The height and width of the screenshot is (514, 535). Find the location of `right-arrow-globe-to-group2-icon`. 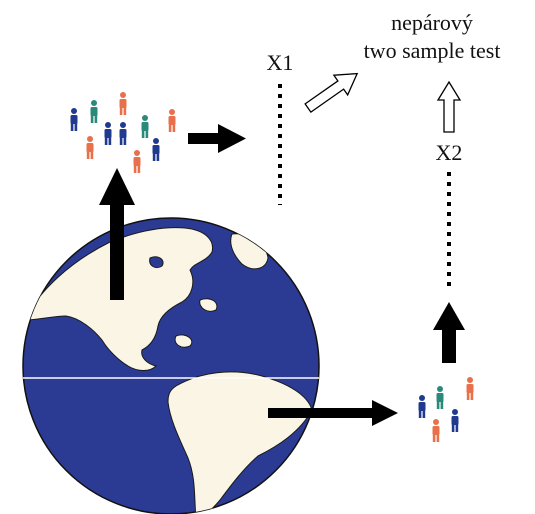

right-arrow-globe-to-group2-icon is located at coordinates (333, 413).